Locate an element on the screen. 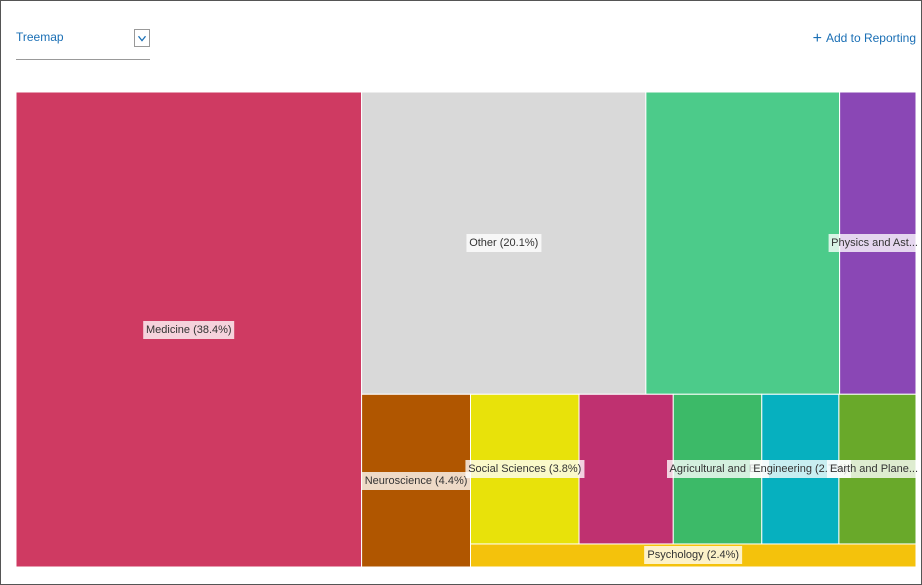  add-to-reporting: + Add to Reporting is located at coordinates (864, 38).